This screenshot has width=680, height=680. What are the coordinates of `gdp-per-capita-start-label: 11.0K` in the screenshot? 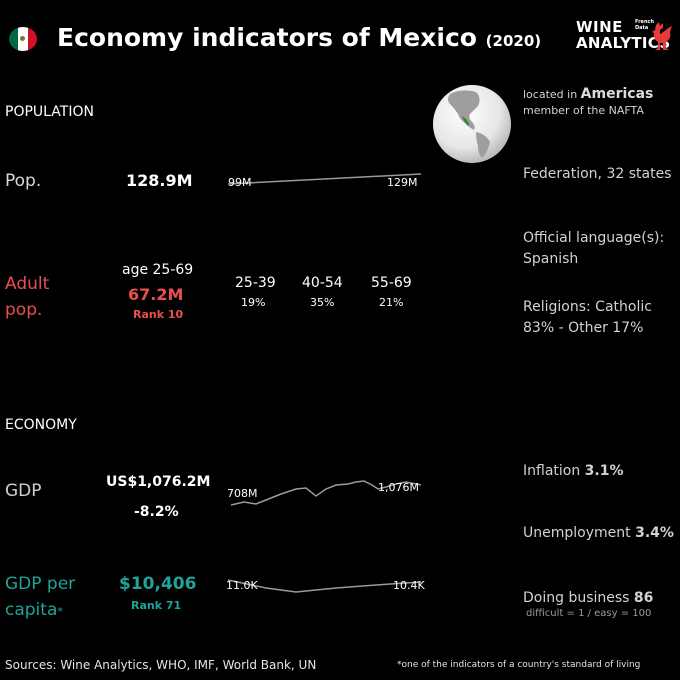 It's located at (242, 585).